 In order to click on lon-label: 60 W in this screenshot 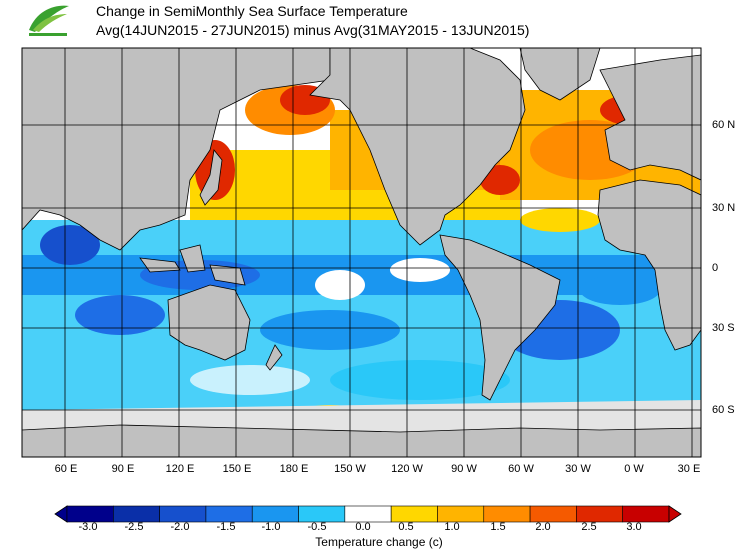, I will do `click(521, 469)`.